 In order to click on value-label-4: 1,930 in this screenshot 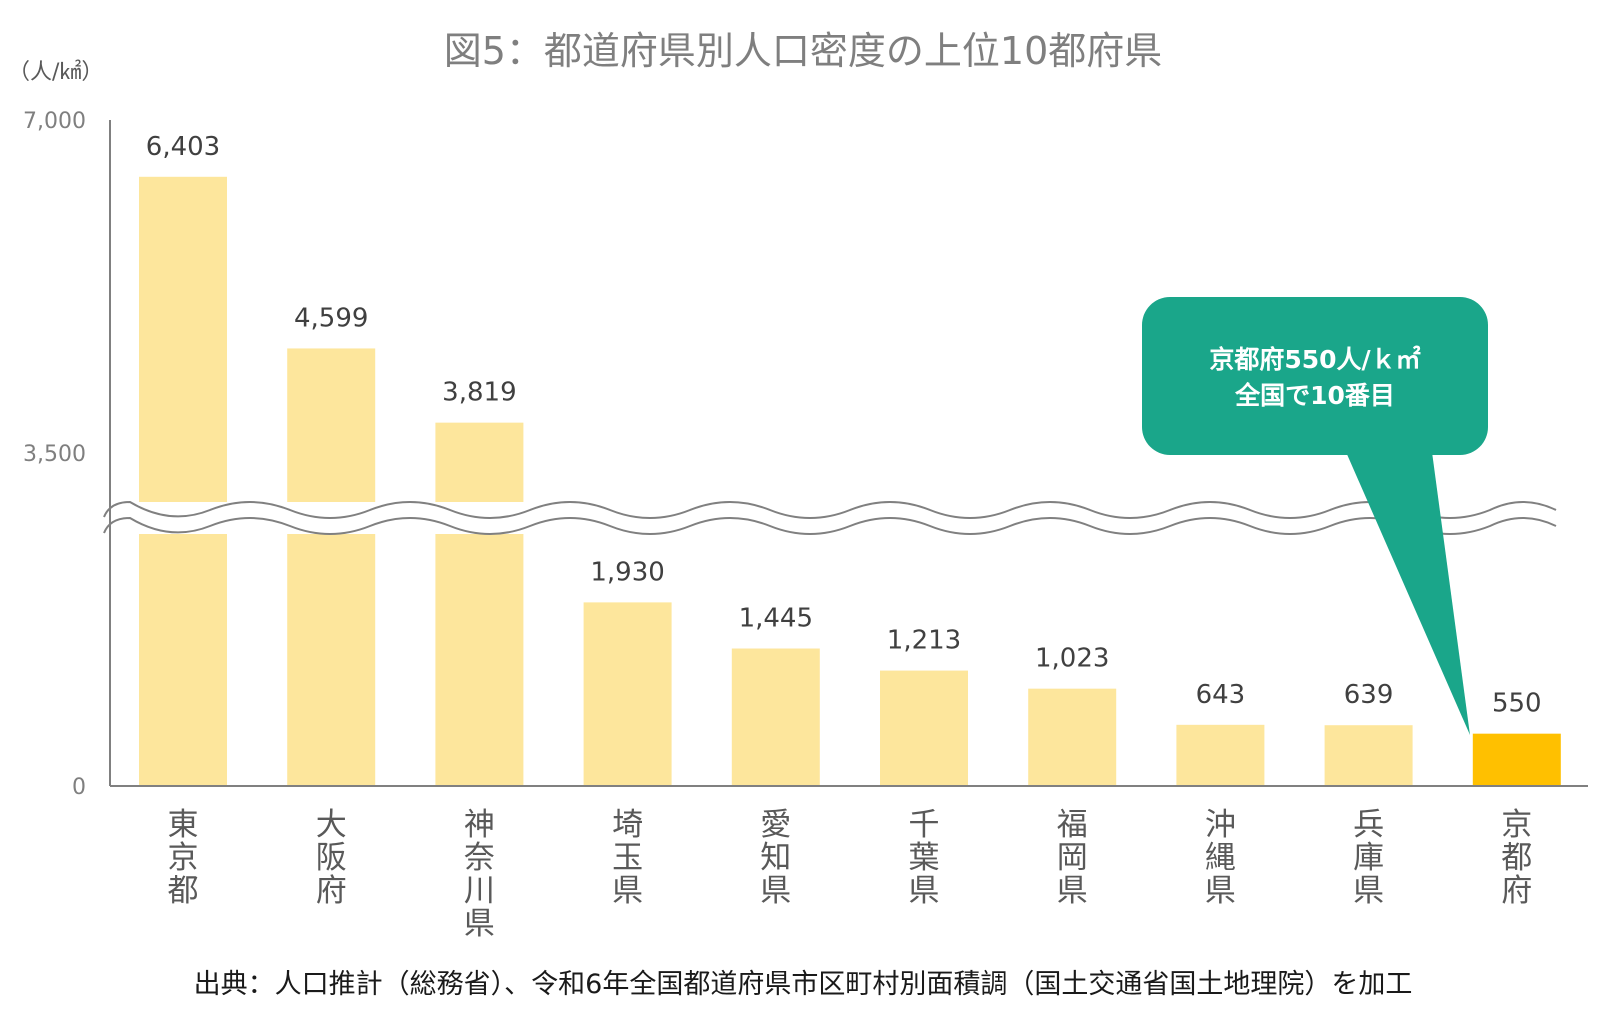, I will do `click(627, 572)`.